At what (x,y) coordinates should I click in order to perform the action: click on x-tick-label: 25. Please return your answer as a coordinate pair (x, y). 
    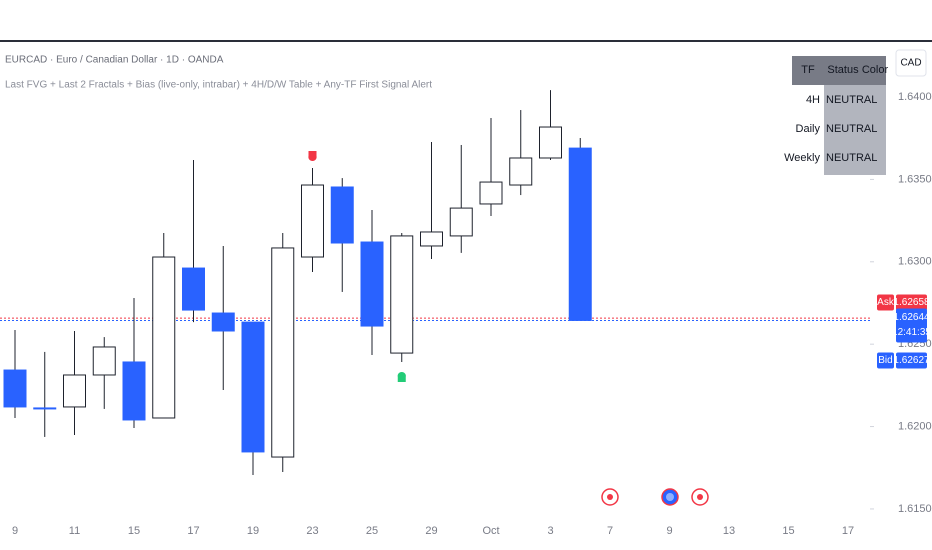
    Looking at the image, I should click on (372, 531).